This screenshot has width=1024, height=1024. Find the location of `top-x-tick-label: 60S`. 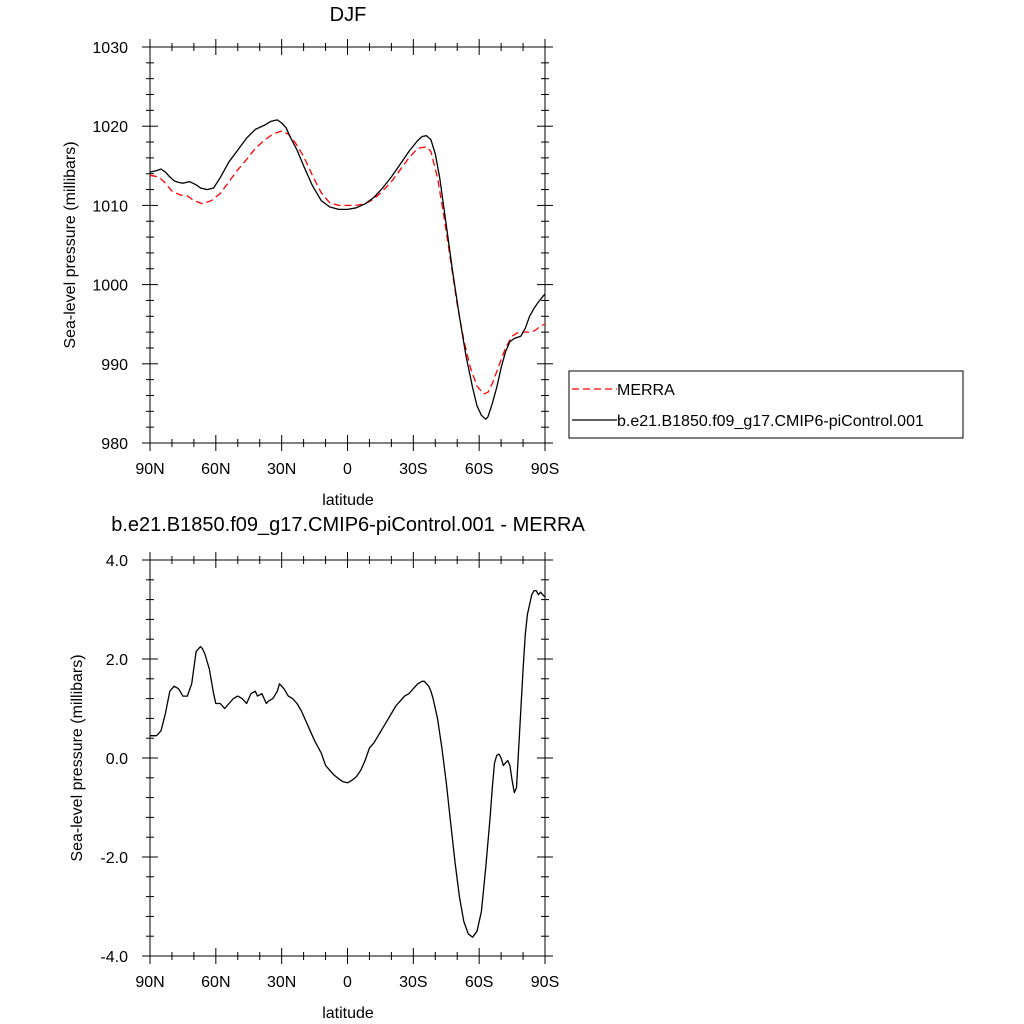

top-x-tick-label: 60S is located at coordinates (479, 469).